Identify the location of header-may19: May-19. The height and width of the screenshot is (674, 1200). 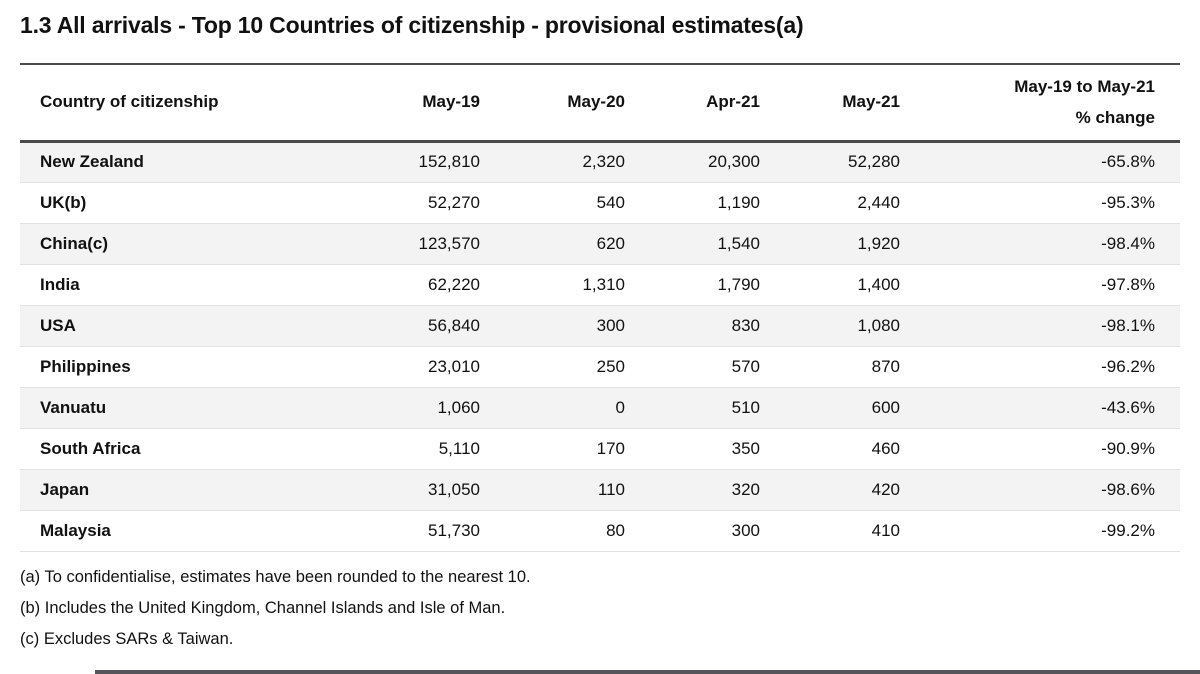
(451, 102).